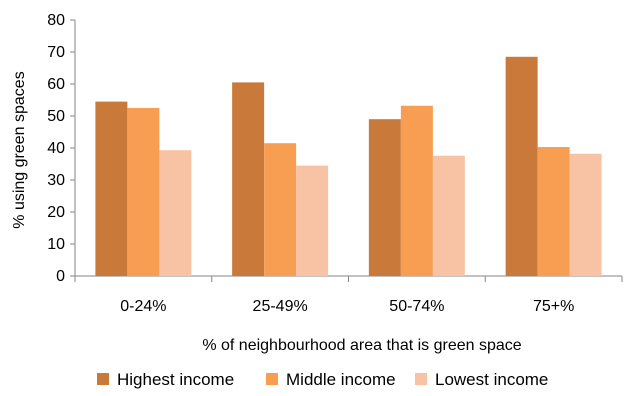 The width and height of the screenshot is (629, 396). What do you see at coordinates (416, 306) in the screenshot?
I see `x-tick-label: 50-74%` at bounding box center [416, 306].